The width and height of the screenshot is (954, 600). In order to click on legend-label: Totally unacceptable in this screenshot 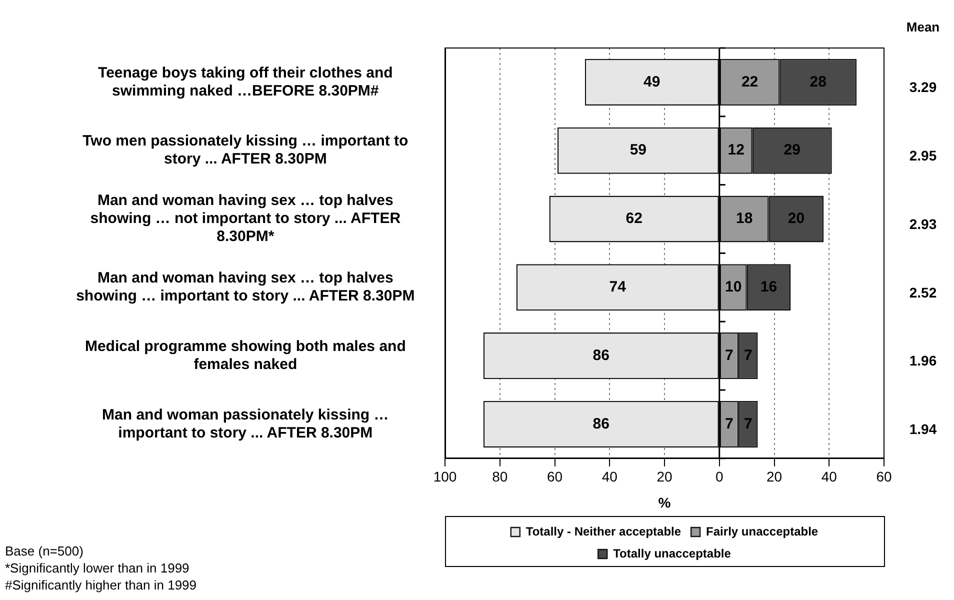, I will do `click(672, 553)`.